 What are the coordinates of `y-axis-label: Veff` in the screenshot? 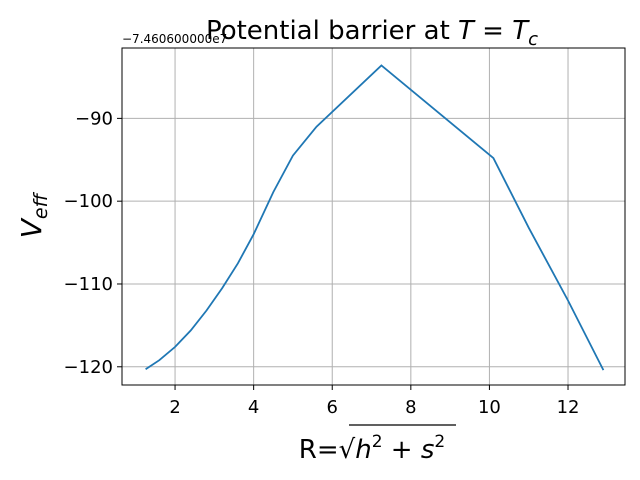 It's located at (33, 214).